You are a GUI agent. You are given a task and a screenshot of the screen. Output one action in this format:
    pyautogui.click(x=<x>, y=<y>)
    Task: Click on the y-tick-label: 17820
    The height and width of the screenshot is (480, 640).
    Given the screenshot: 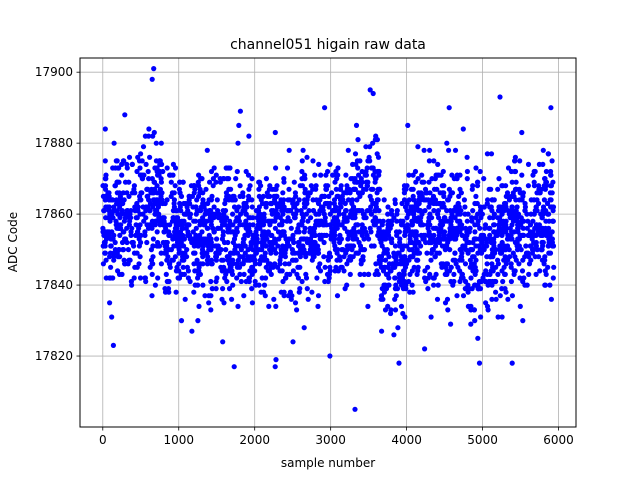 What is the action you would take?
    pyautogui.click(x=54, y=356)
    